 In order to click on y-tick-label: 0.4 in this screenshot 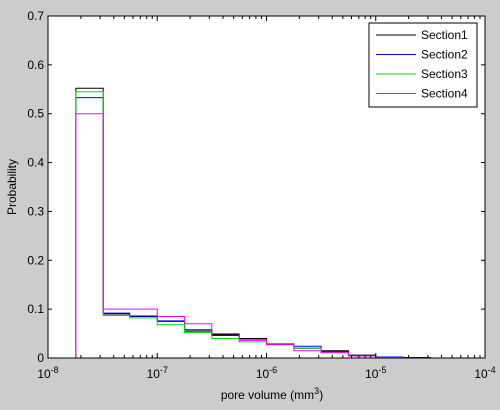, I will do `click(35, 163)`.